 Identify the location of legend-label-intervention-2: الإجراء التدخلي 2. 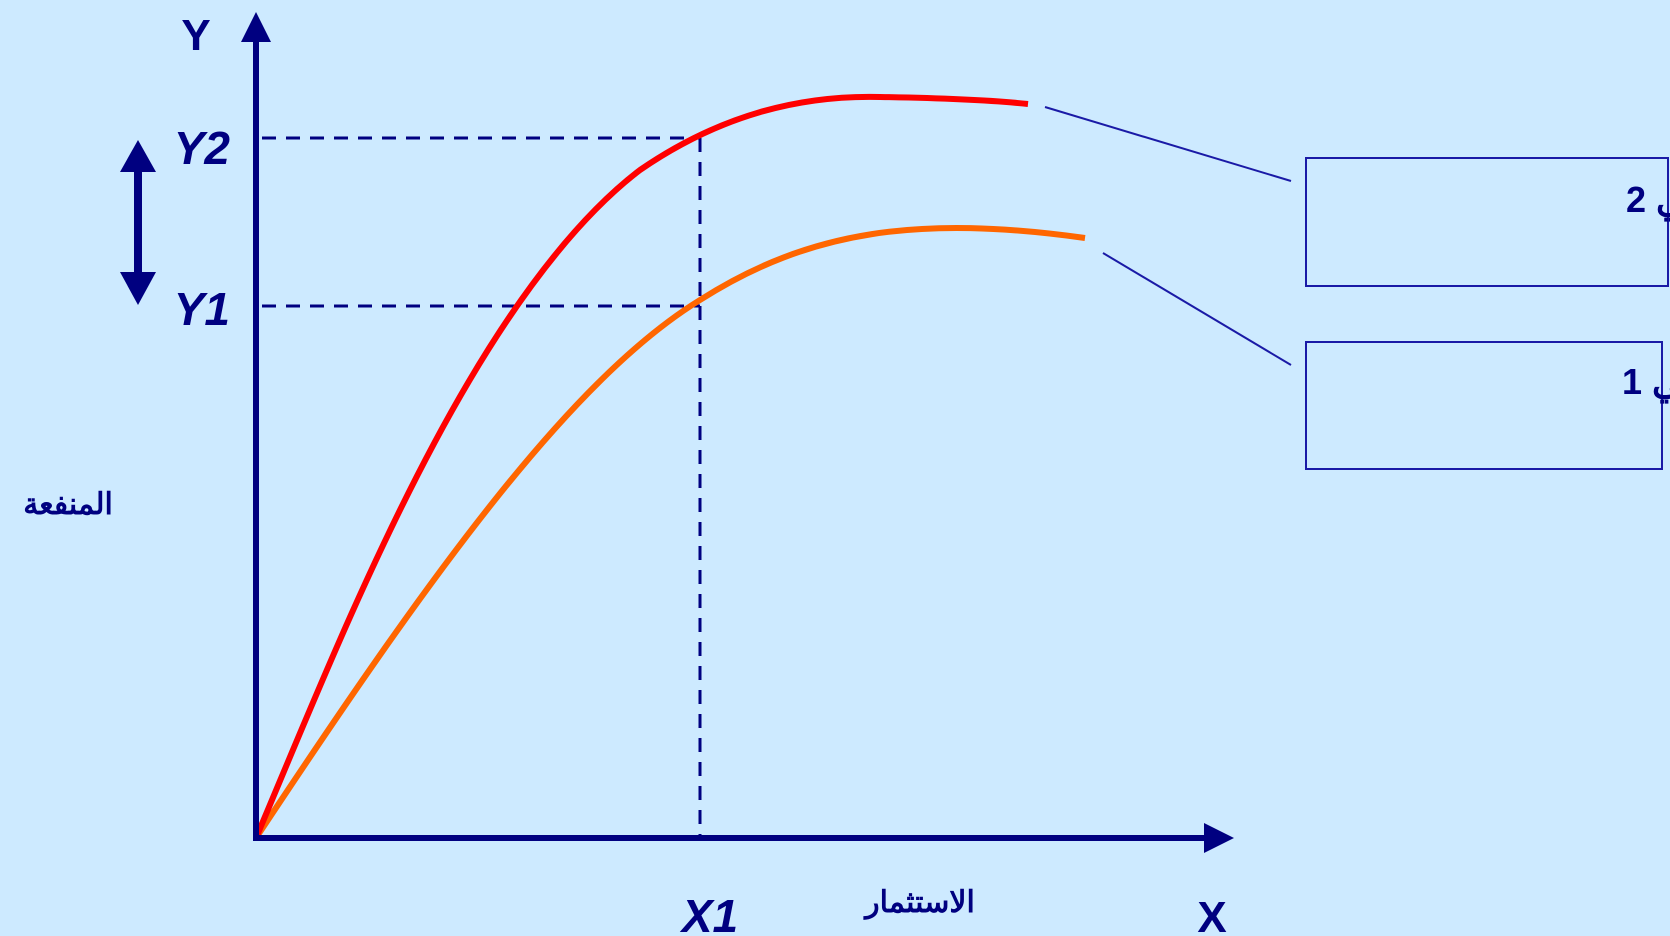
(1648, 200).